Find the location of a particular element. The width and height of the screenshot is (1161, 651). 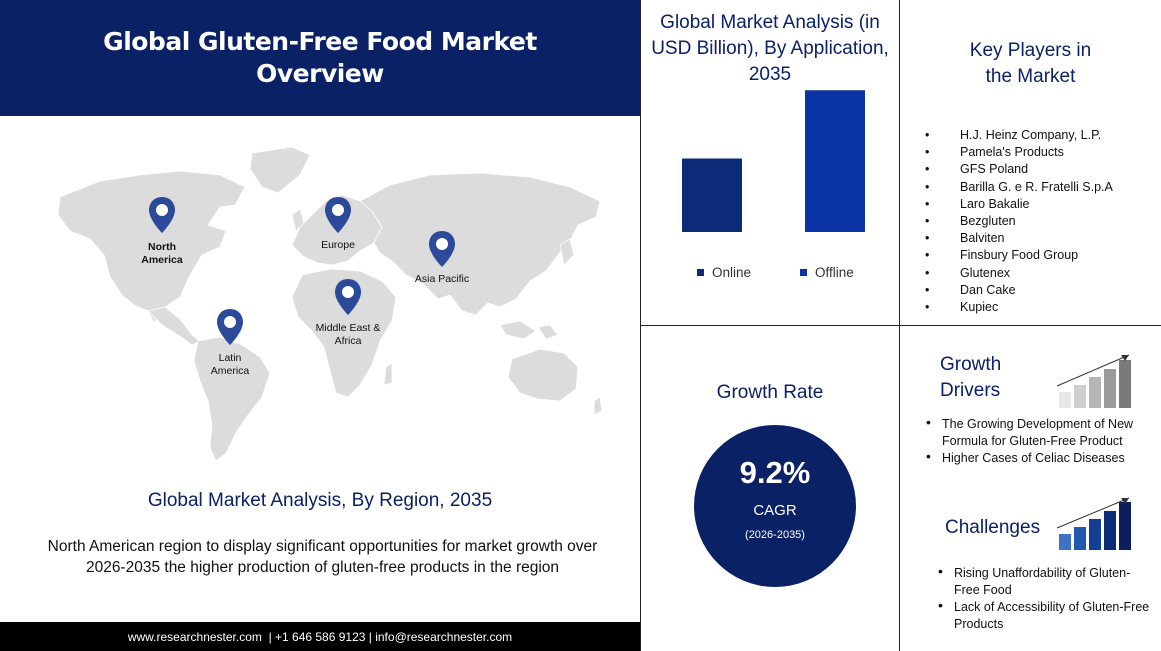

cagr-period: (2026-2035) is located at coordinates (775, 535).